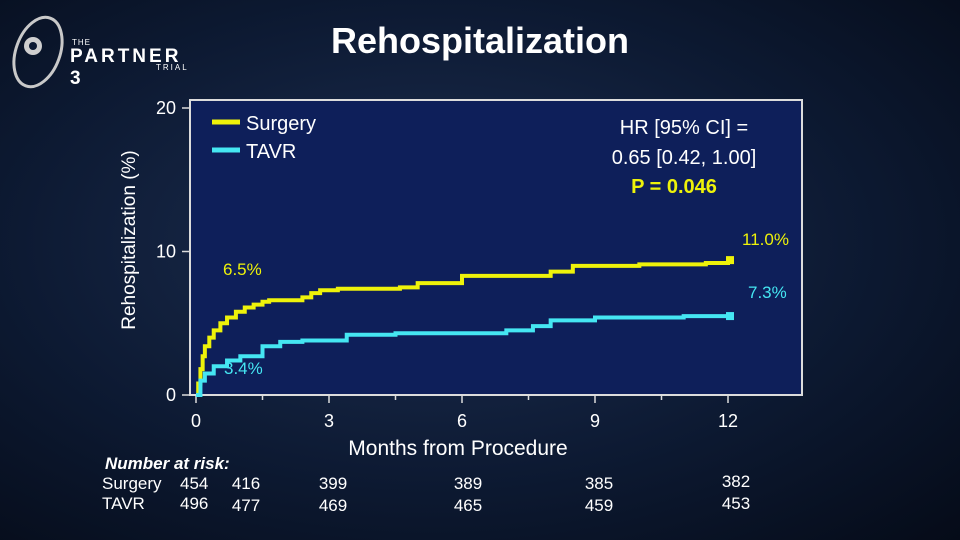 This screenshot has height=540, width=960. Describe the element at coordinates (599, 483) in the screenshot. I see `risk-cell: 385` at that location.